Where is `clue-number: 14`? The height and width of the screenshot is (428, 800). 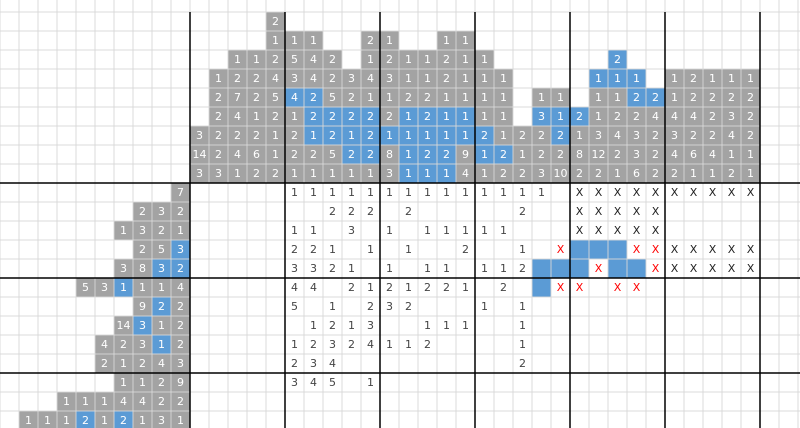 clue-number: 14 is located at coordinates (124, 325).